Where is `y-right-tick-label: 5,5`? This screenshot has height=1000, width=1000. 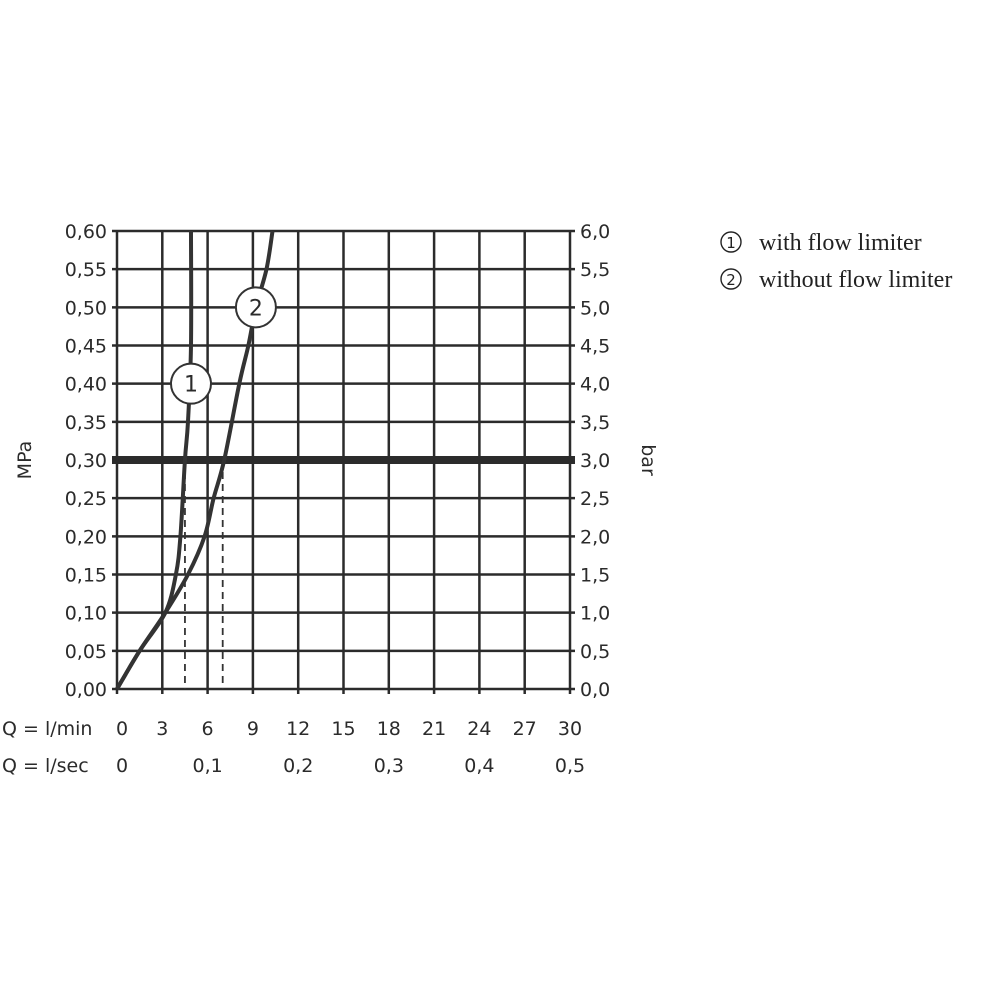 y-right-tick-label: 5,5 is located at coordinates (595, 270).